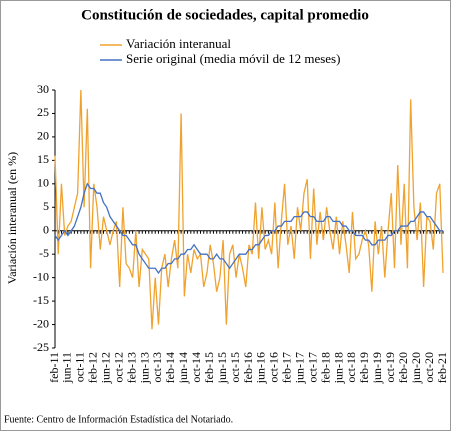 The height and width of the screenshot is (431, 451). Describe the element at coordinates (442, 367) in the screenshot. I see `x-tick-label: feb-21` at that location.